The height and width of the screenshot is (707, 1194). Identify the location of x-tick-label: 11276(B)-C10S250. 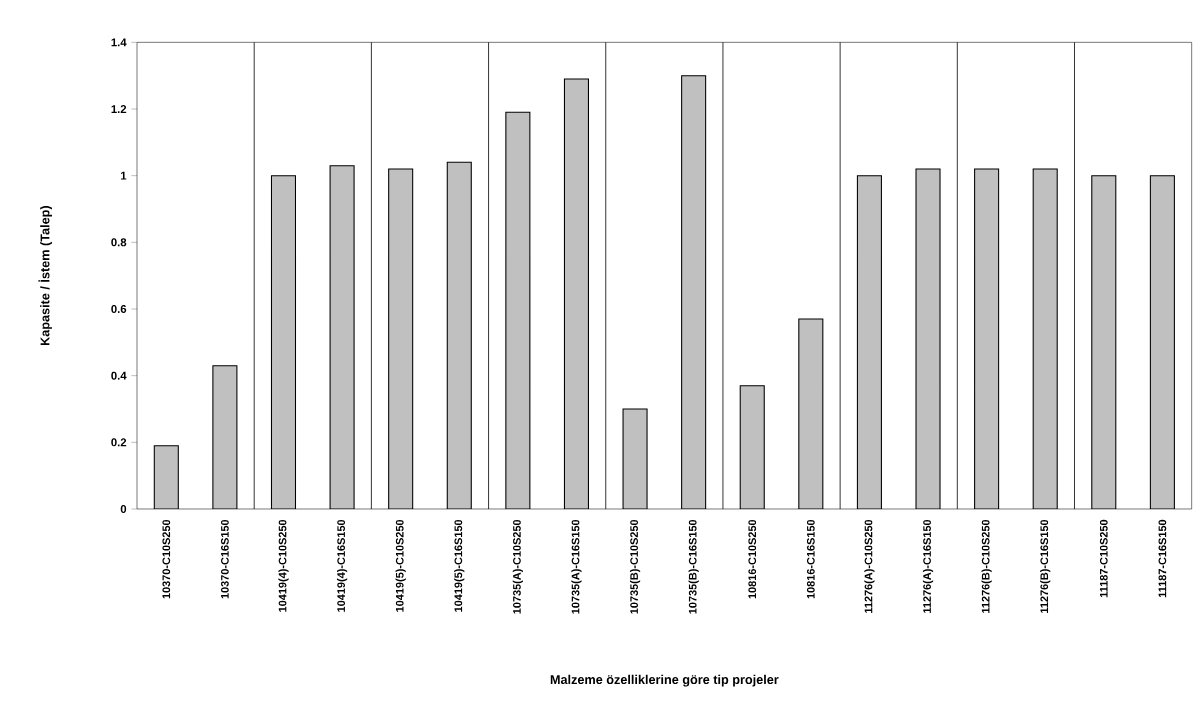
(986, 566).